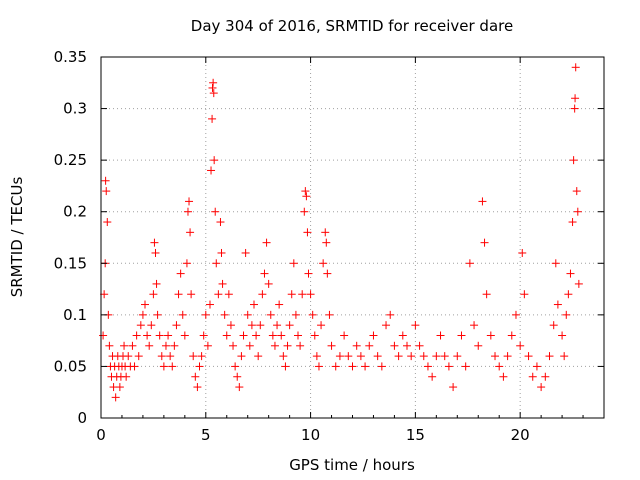 This screenshot has width=640, height=480. What do you see at coordinates (352, 465) in the screenshot?
I see `x-axis-label: GPS time / hours` at bounding box center [352, 465].